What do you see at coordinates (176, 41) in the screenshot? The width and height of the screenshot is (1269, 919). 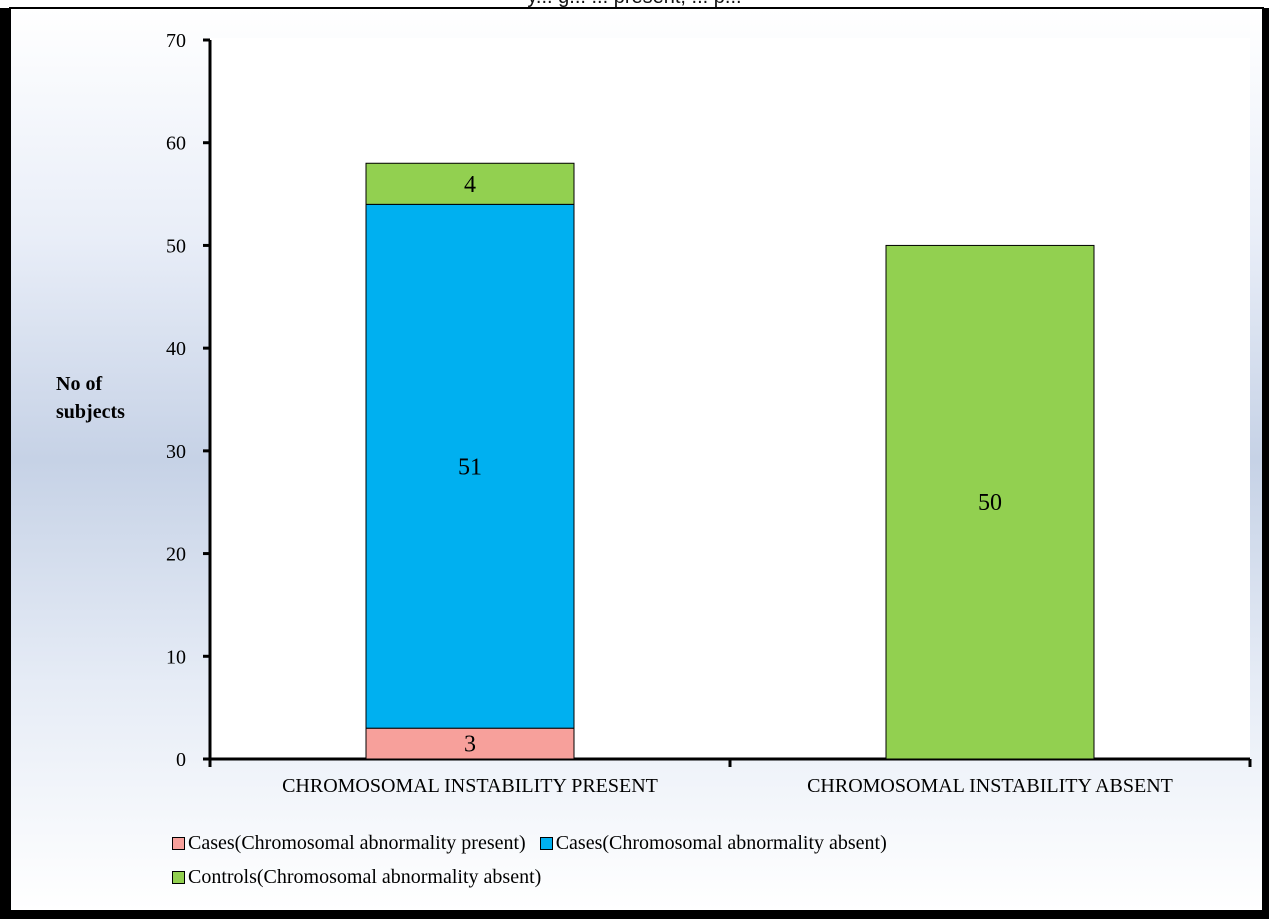 I see `y-tick-label: 70` at bounding box center [176, 41].